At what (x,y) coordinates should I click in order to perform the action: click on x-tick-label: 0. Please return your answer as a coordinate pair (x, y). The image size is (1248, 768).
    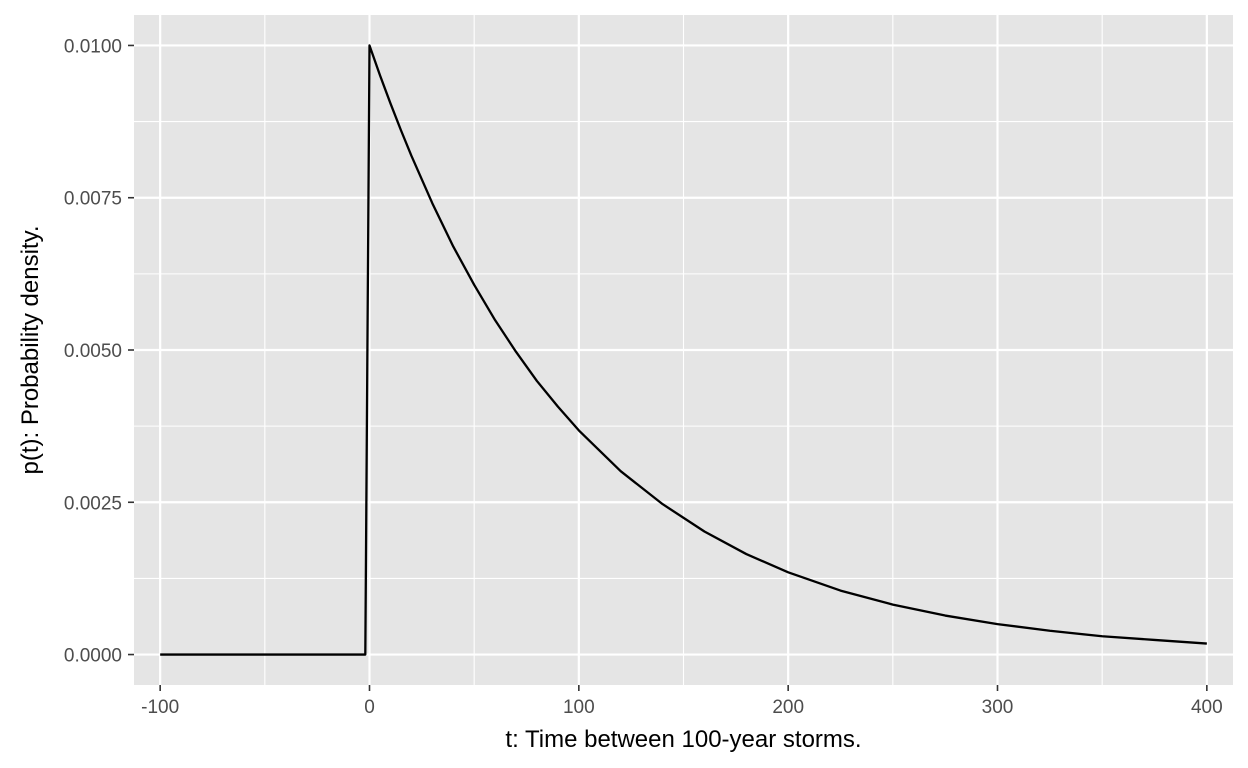
    Looking at the image, I should click on (369, 707).